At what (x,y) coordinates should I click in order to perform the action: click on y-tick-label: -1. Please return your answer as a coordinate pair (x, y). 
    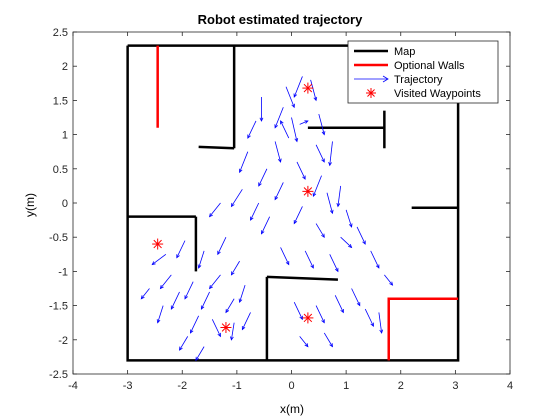
    Looking at the image, I should click on (63, 272).